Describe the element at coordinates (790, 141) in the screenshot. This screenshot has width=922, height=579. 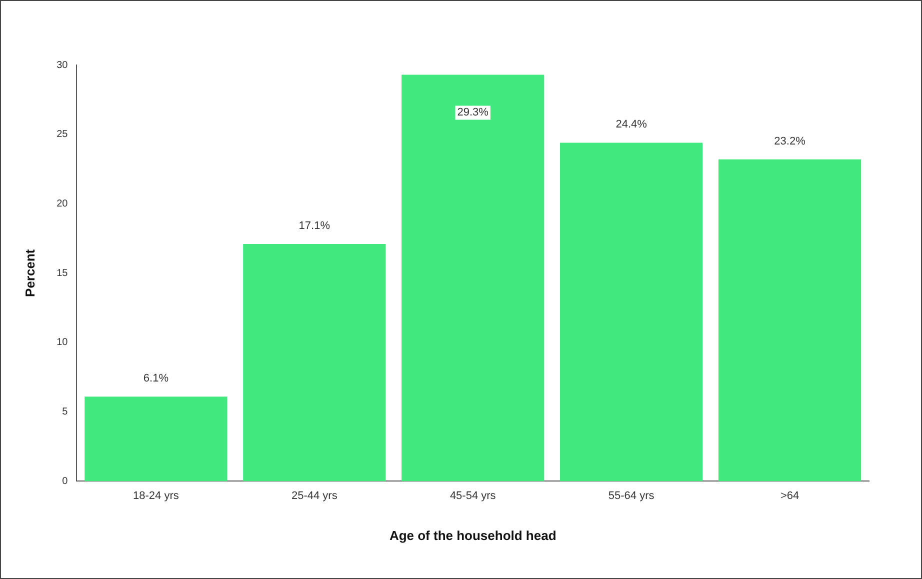
I see `data-label: 23.2%` at that location.